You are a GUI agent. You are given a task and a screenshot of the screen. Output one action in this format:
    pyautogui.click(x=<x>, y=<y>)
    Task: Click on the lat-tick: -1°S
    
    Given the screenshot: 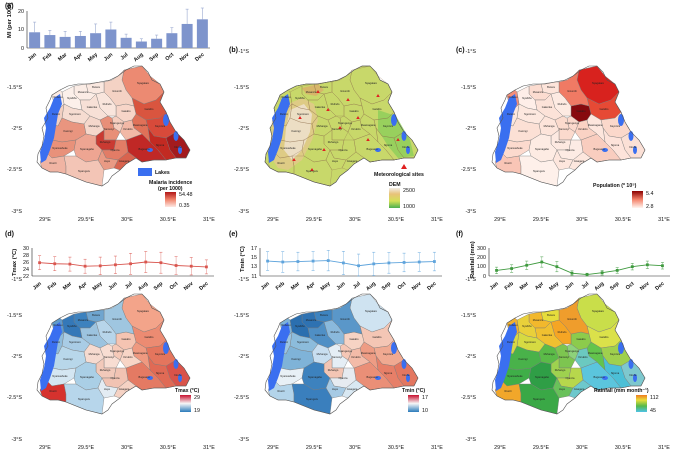 What is the action you would take?
    pyautogui.click(x=16, y=280)
    